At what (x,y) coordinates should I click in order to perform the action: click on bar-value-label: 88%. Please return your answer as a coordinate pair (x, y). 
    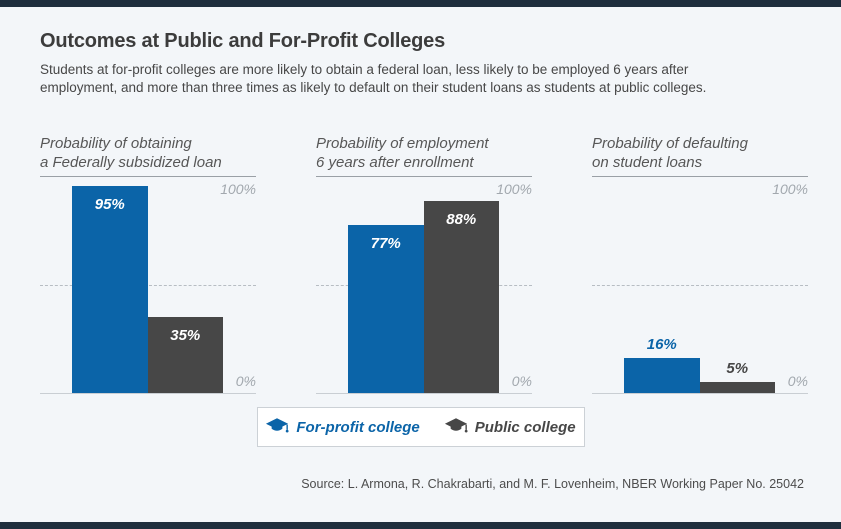
    Looking at the image, I should click on (461, 219).